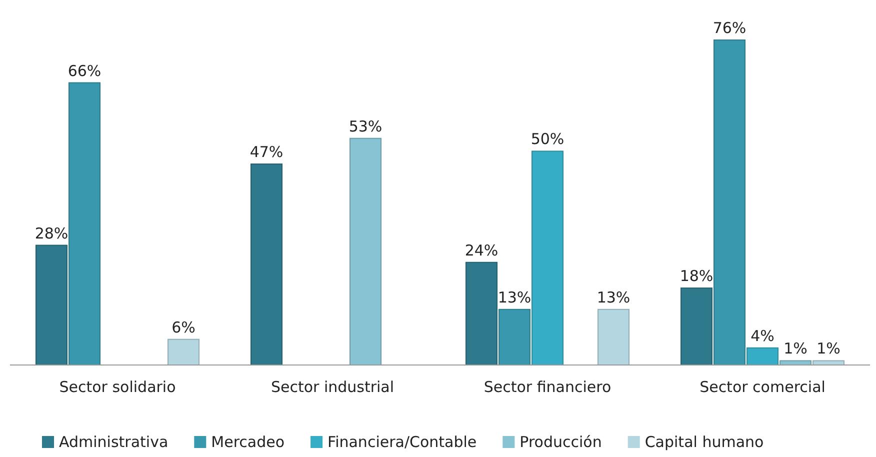 The height and width of the screenshot is (457, 876). Describe the element at coordinates (51, 233) in the screenshot. I see `data-label: 28%` at that location.